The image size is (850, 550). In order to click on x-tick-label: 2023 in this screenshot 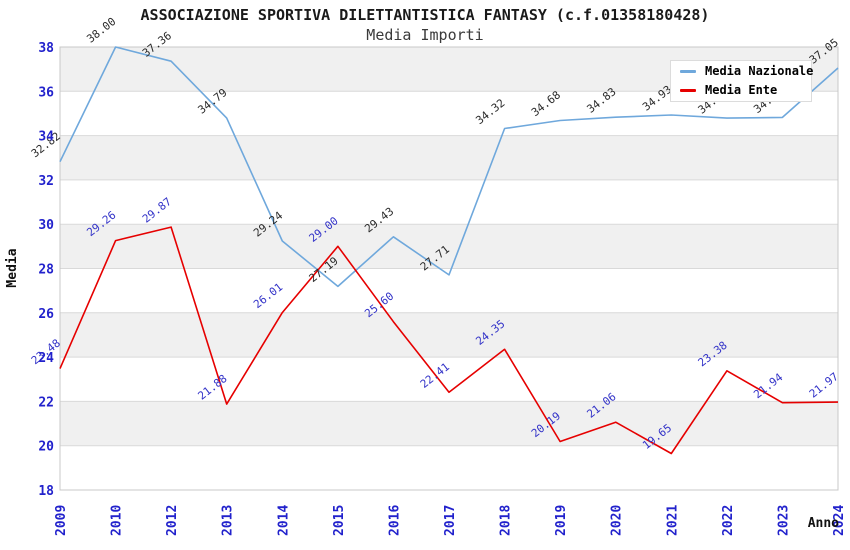, I will do `click(783, 520)`.